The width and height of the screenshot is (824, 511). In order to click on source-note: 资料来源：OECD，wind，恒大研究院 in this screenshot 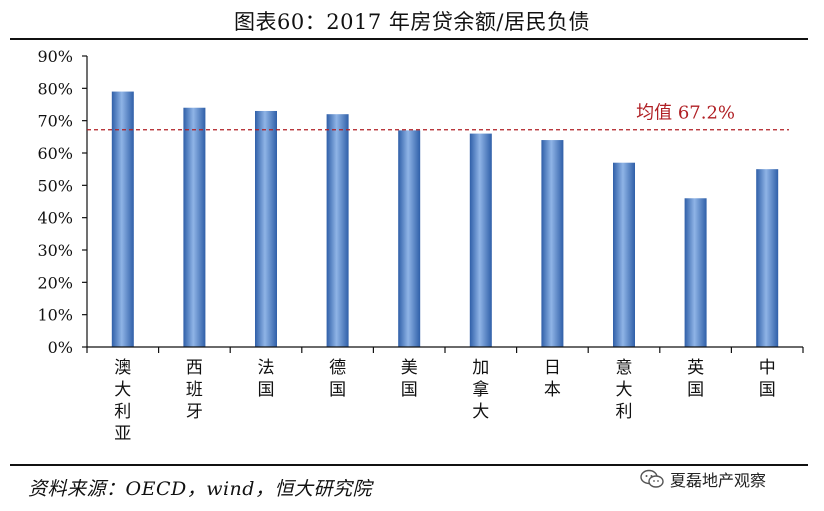, I will do `click(200, 489)`.